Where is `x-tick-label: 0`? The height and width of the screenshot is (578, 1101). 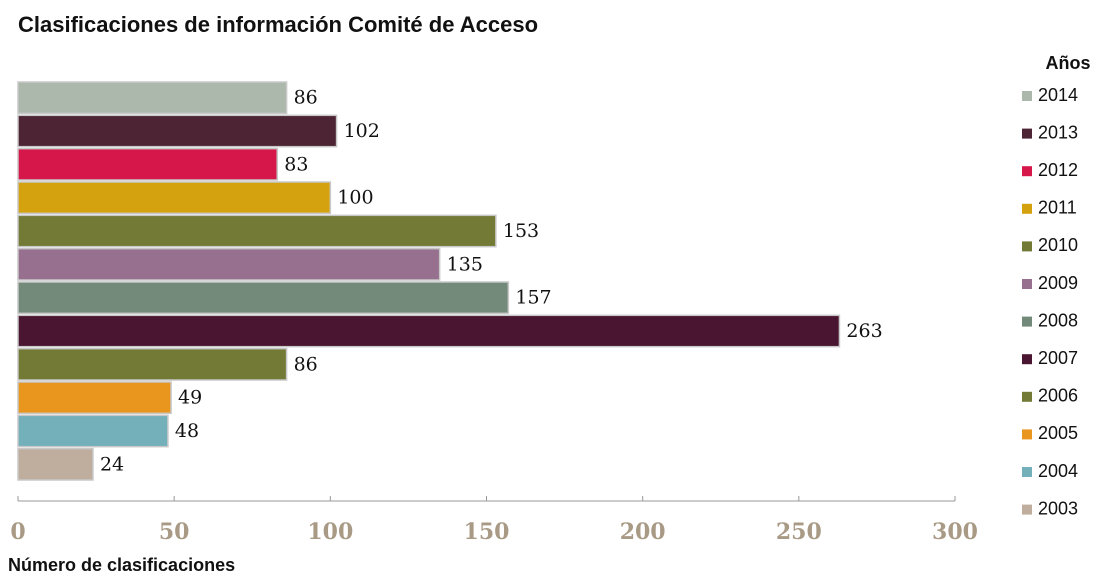 x-tick-label: 0 is located at coordinates (17, 532).